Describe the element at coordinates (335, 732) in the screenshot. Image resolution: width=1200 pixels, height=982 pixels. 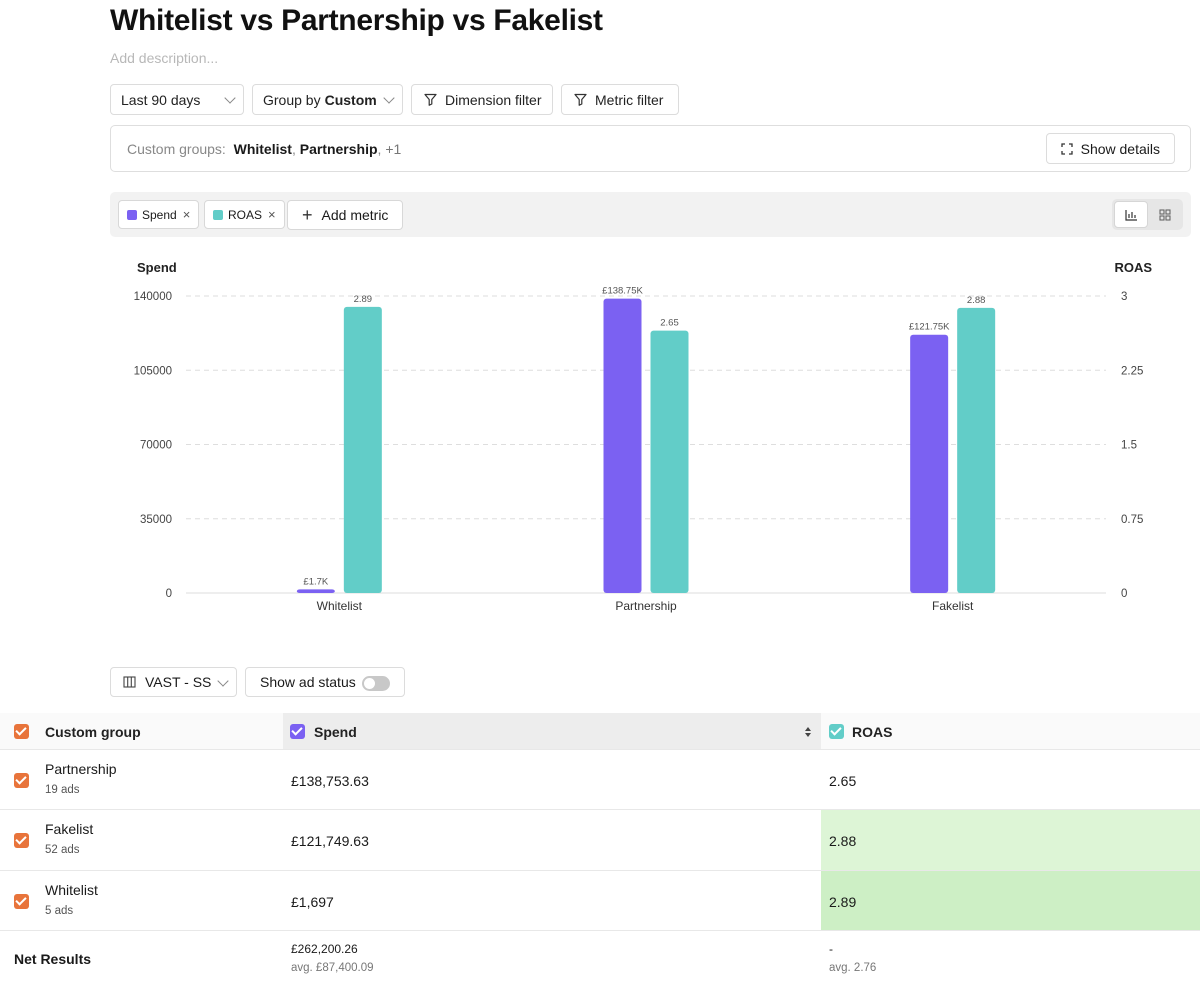
I see `header-label: Spend` at that location.